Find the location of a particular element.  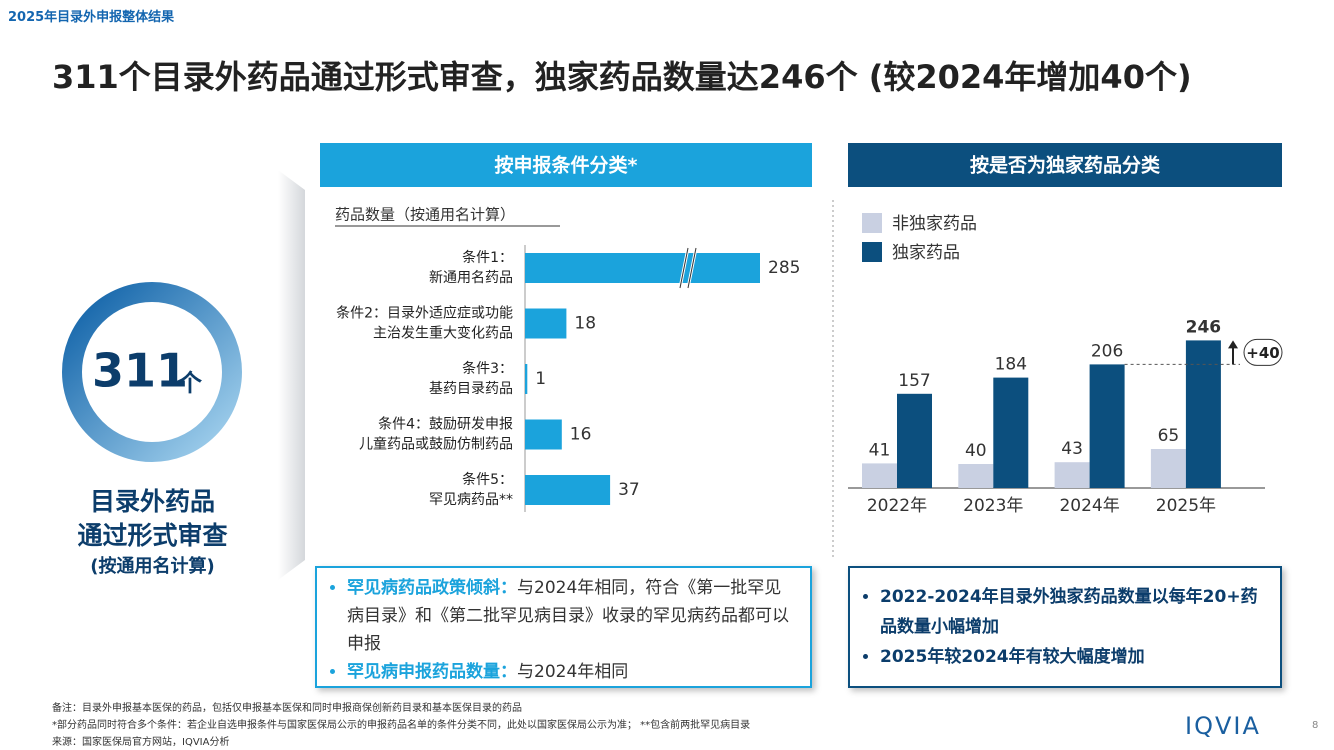

category-label: 新通用名药品 is located at coordinates (471, 278).